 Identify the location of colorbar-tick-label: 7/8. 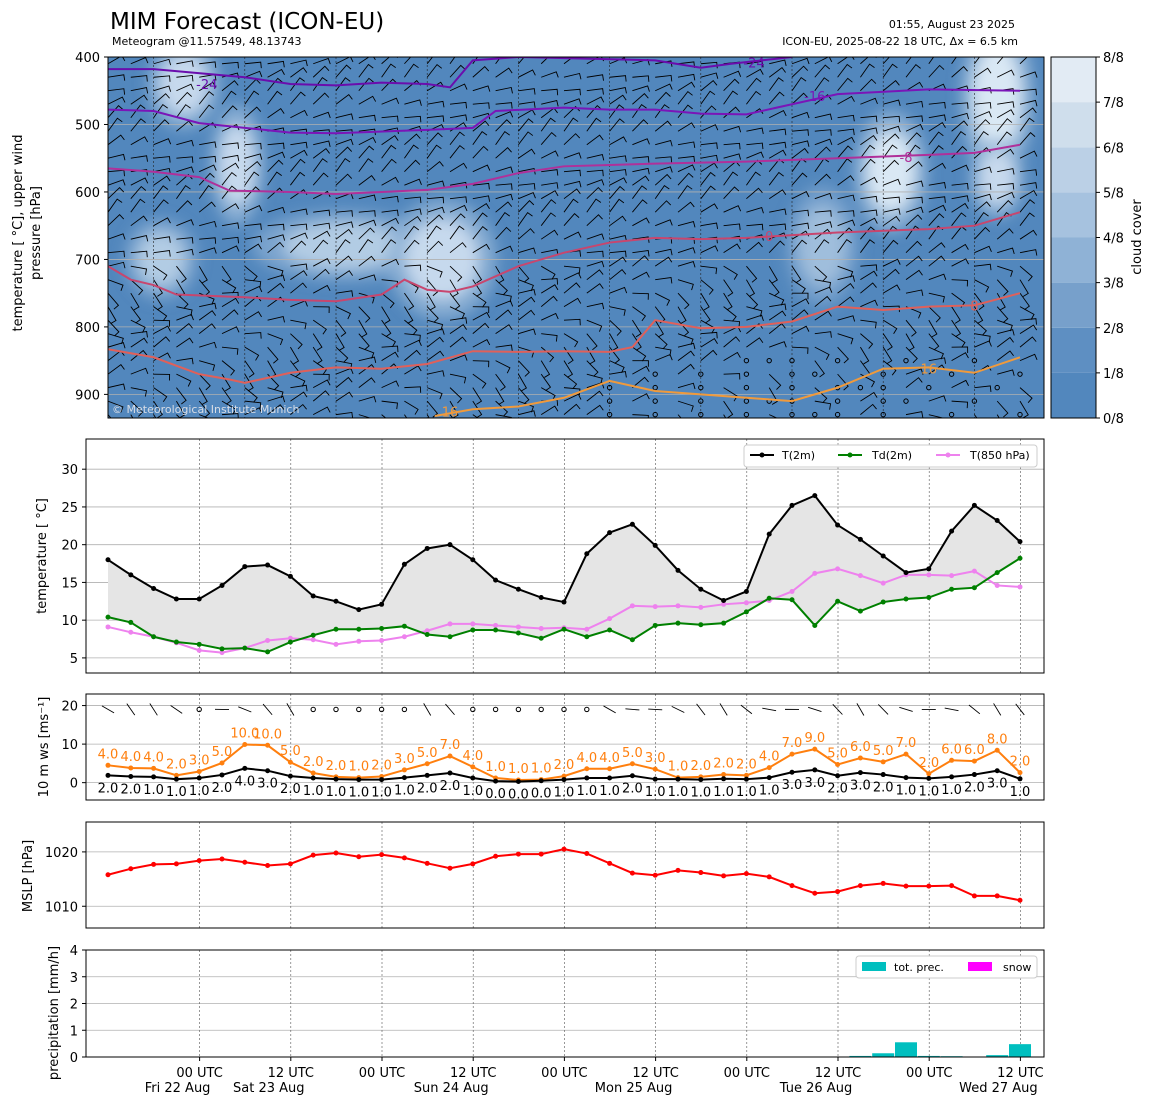
(1113, 103).